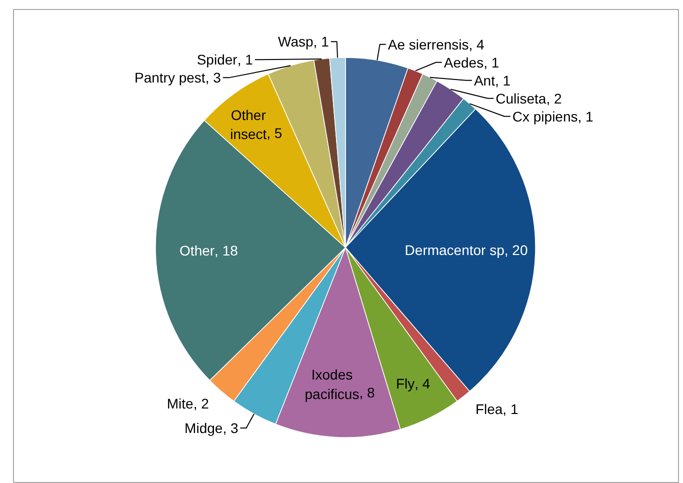 This screenshot has width=683, height=483. What do you see at coordinates (367, 392) in the screenshot?
I see `data-label: , 8` at bounding box center [367, 392].